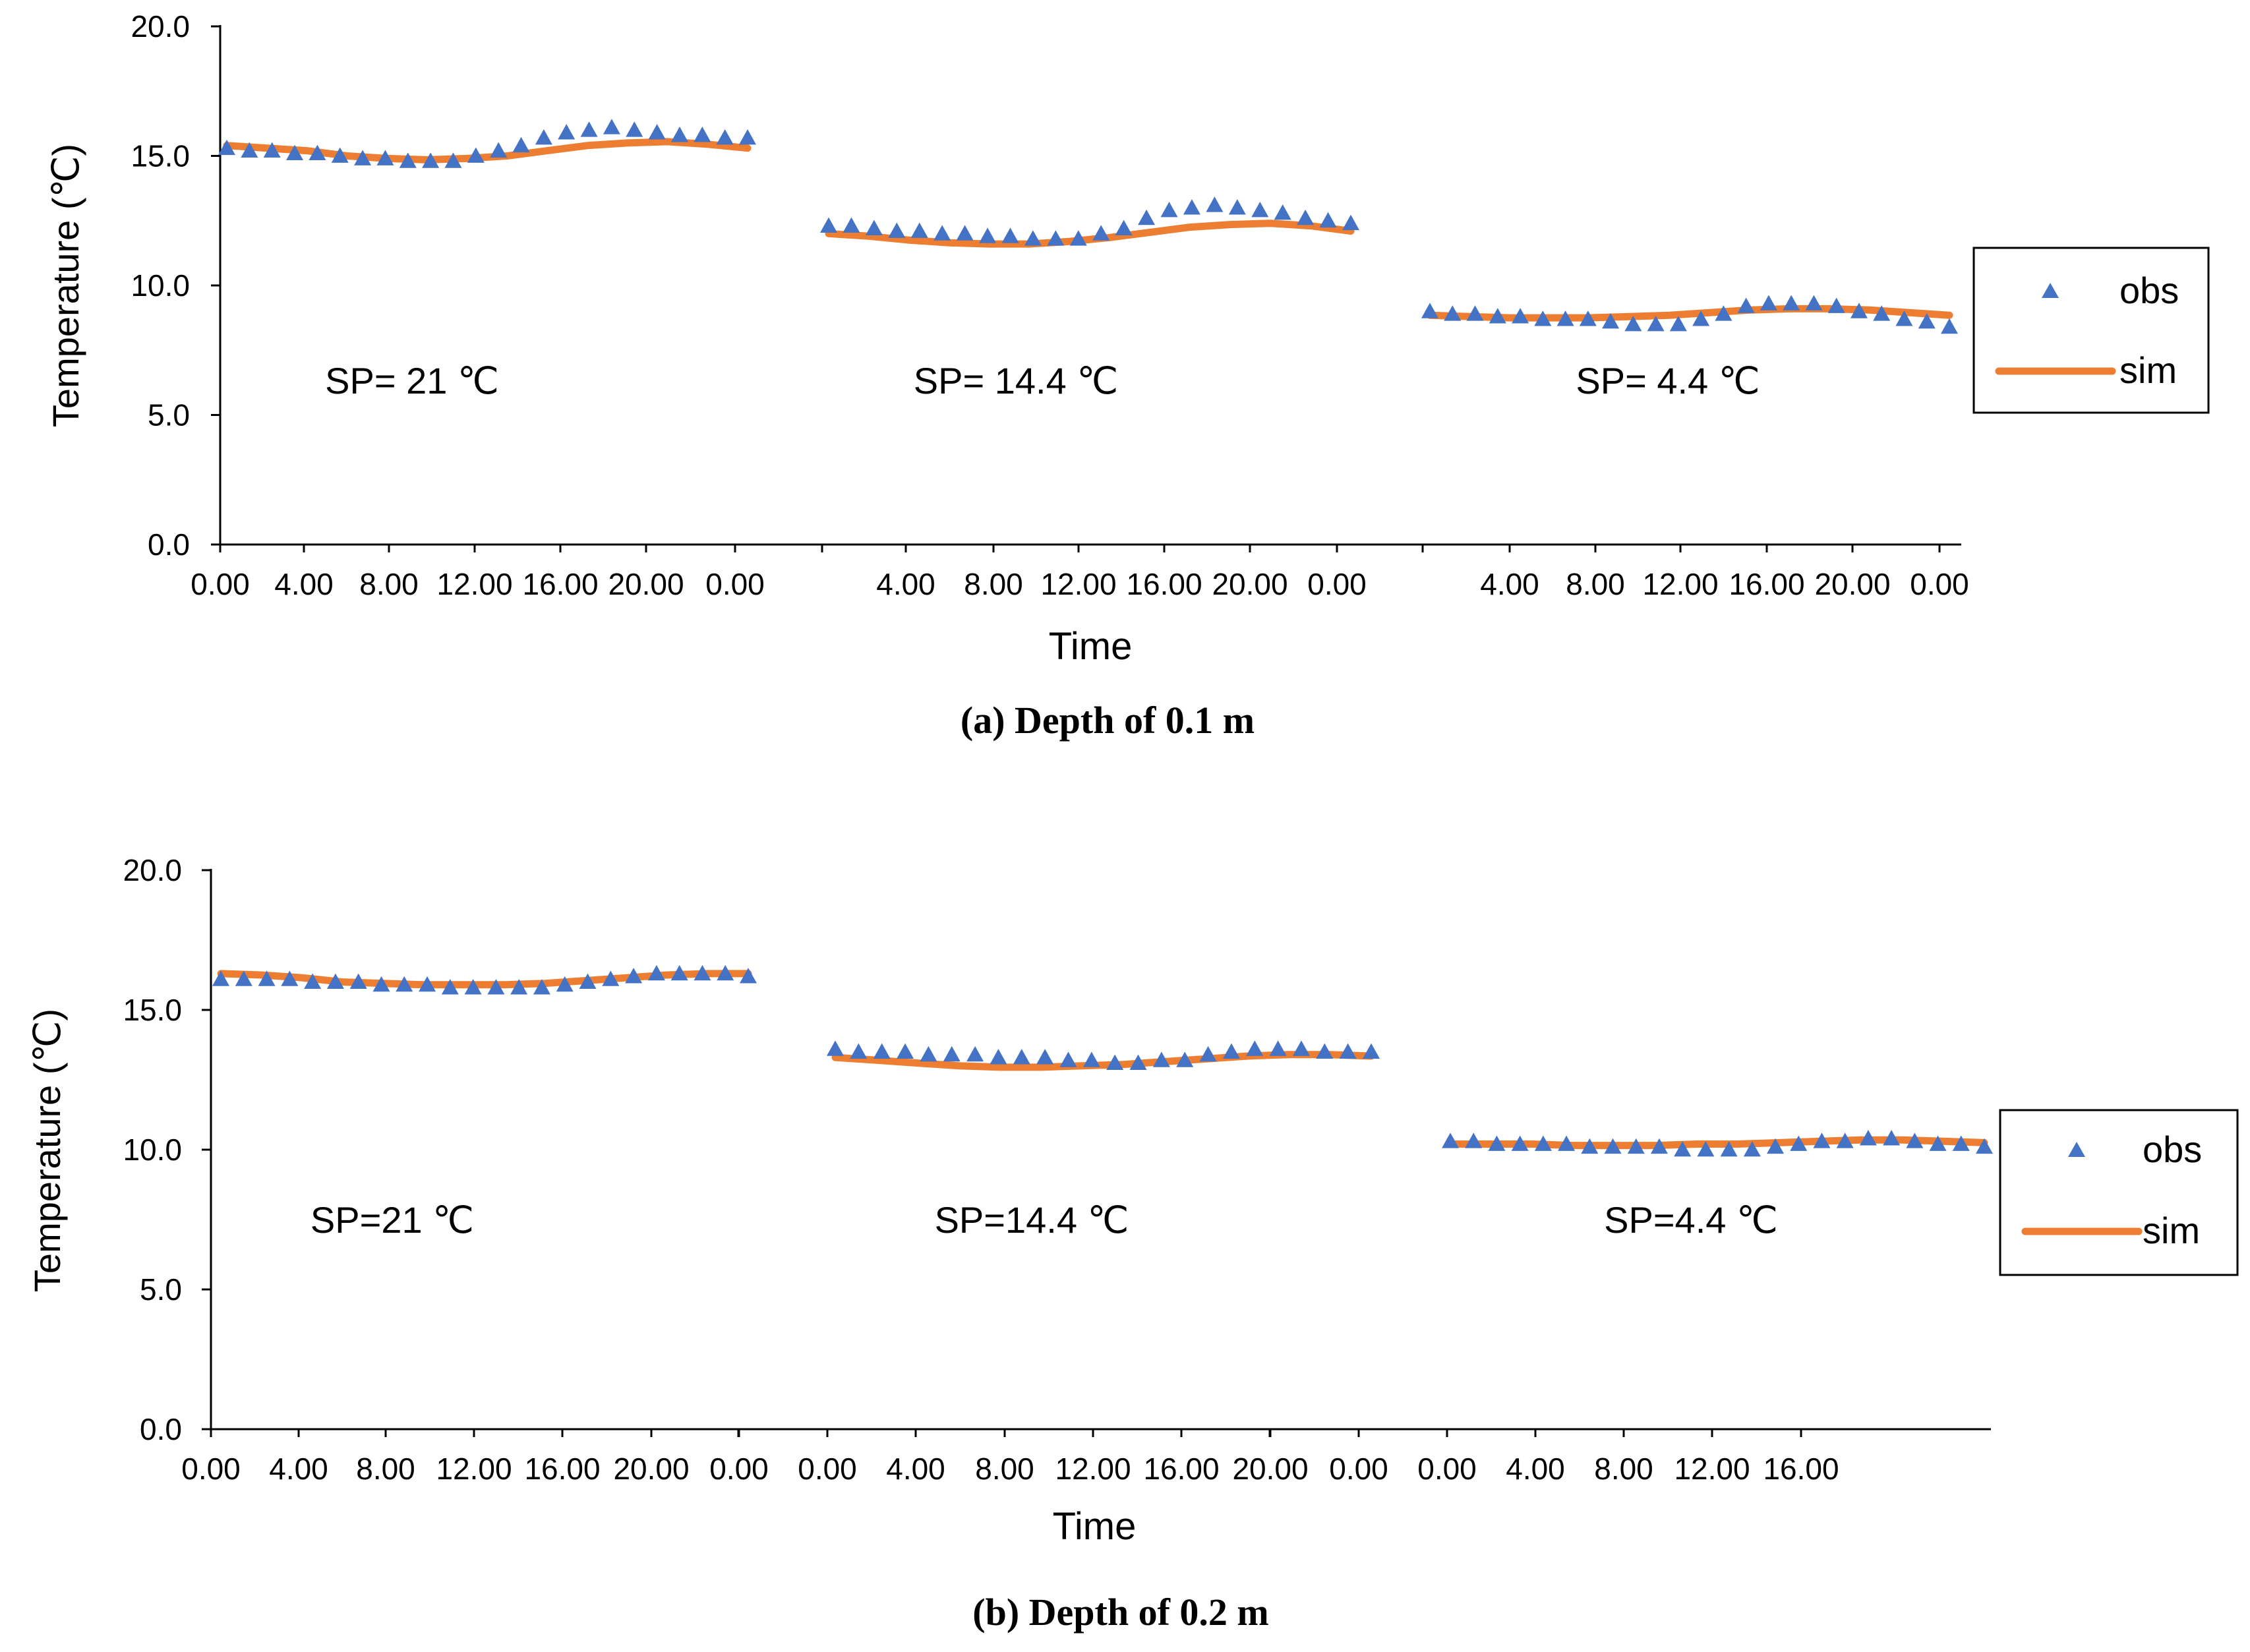 The width and height of the screenshot is (2250, 1652). I want to click on setpoint-label: SP= 14.4 ℃, so click(1016, 380).